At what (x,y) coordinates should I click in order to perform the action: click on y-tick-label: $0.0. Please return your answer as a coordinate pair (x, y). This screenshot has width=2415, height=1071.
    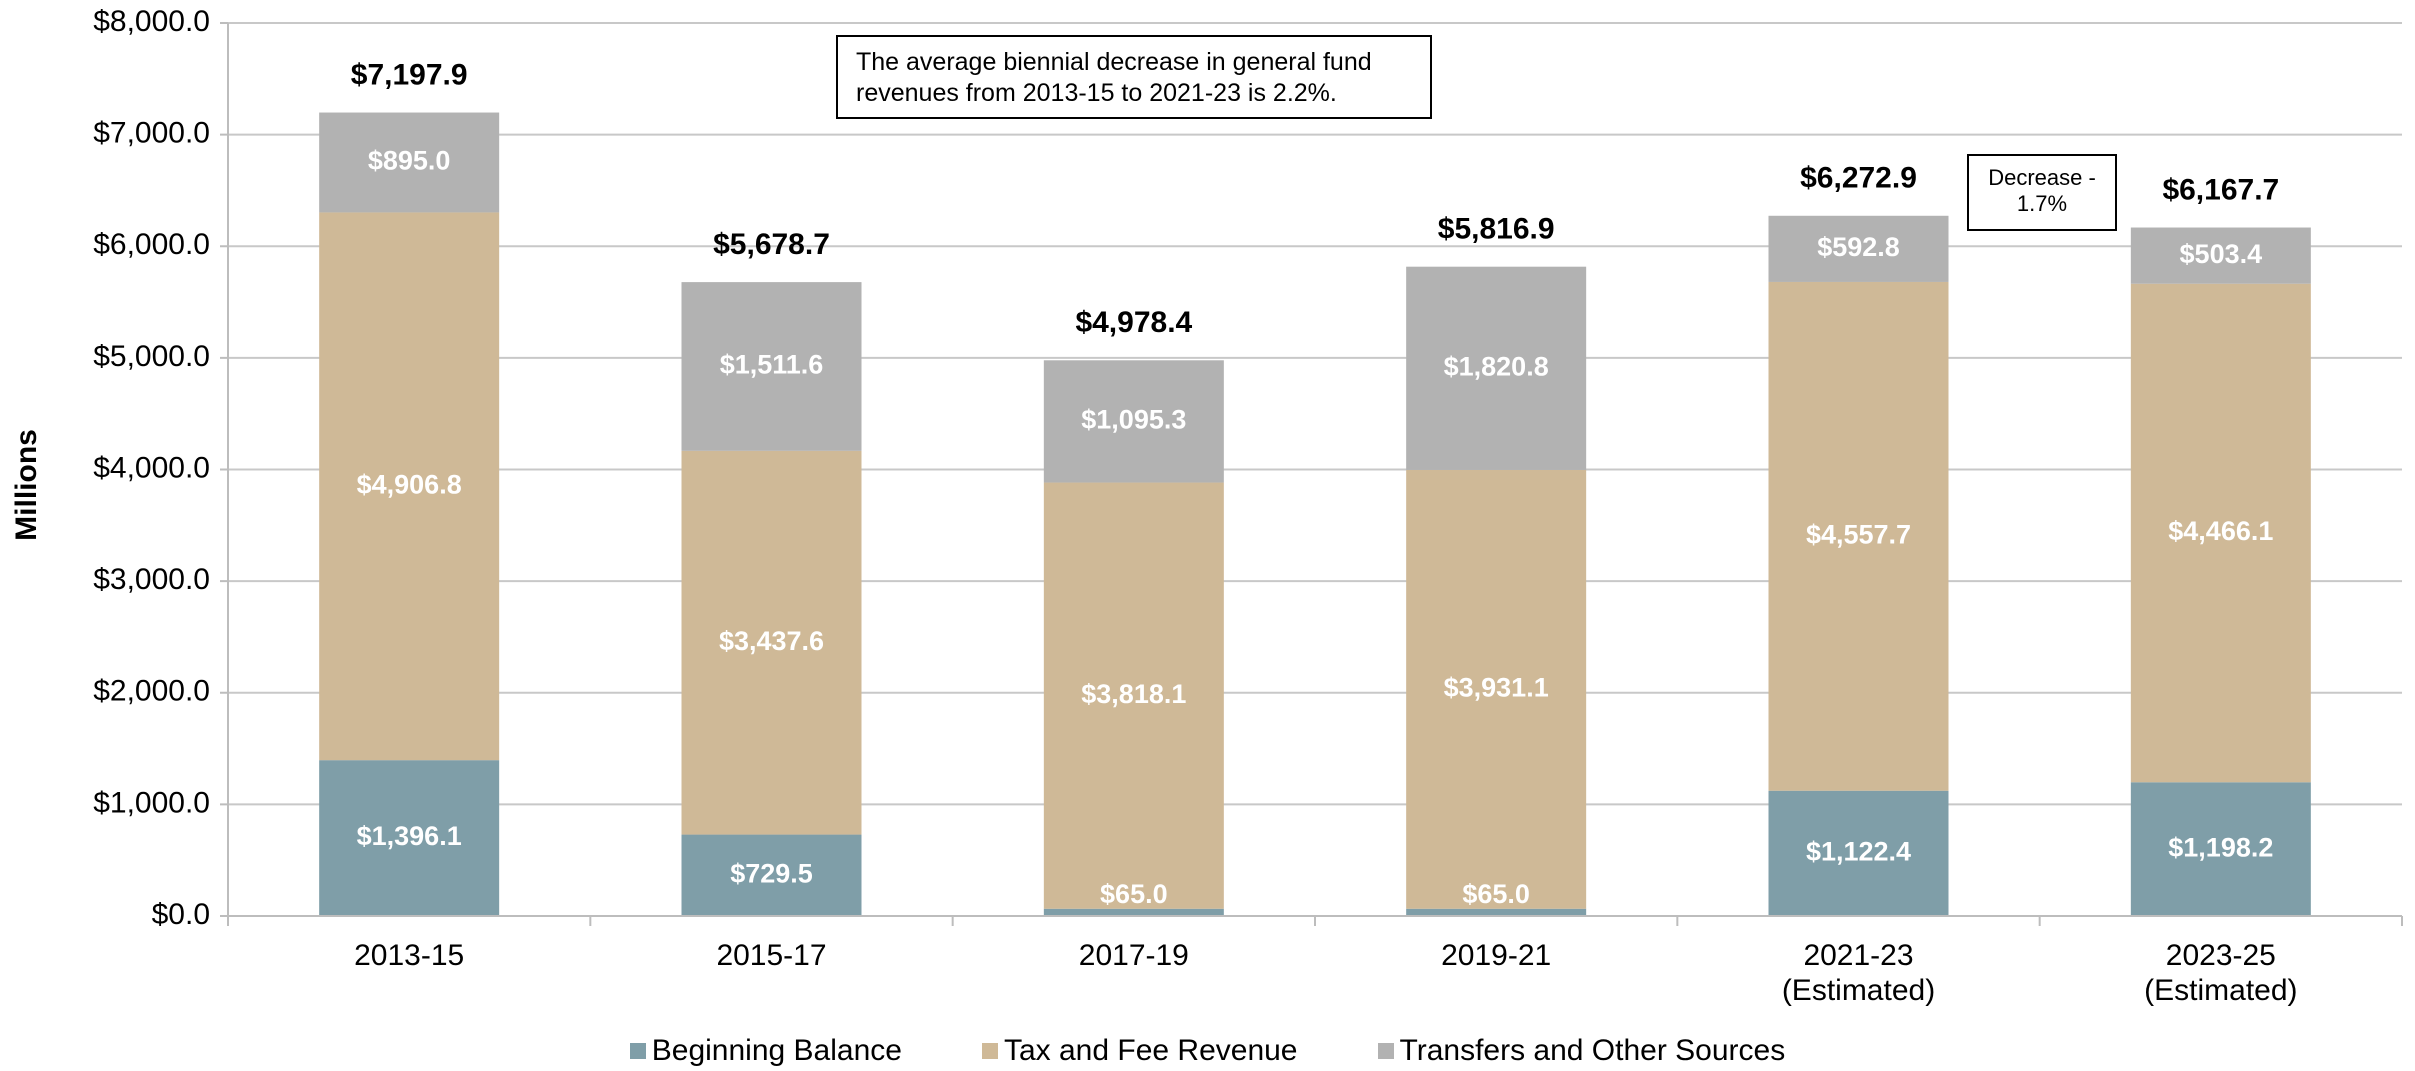
    Looking at the image, I should click on (181, 914).